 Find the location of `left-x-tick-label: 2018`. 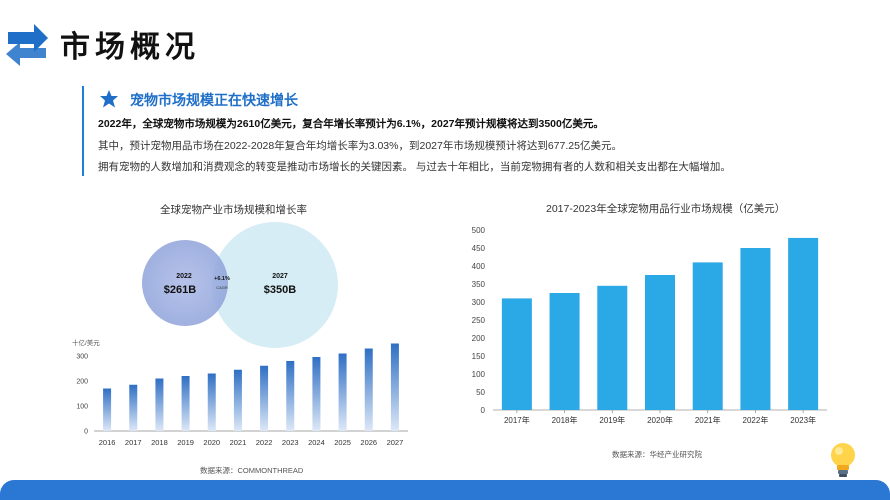

left-x-tick-label: 2018 is located at coordinates (159, 442).